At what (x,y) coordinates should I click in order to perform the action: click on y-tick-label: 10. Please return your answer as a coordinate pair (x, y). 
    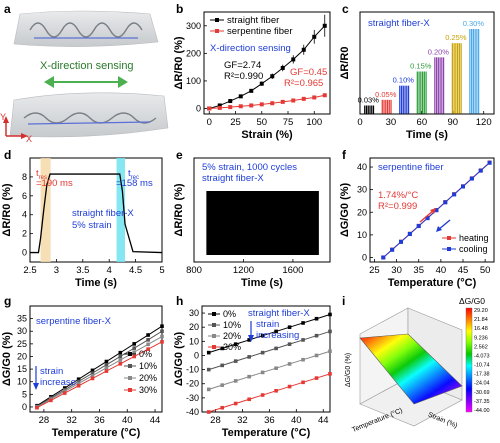
    Looking at the image, I should click on (22, 382).